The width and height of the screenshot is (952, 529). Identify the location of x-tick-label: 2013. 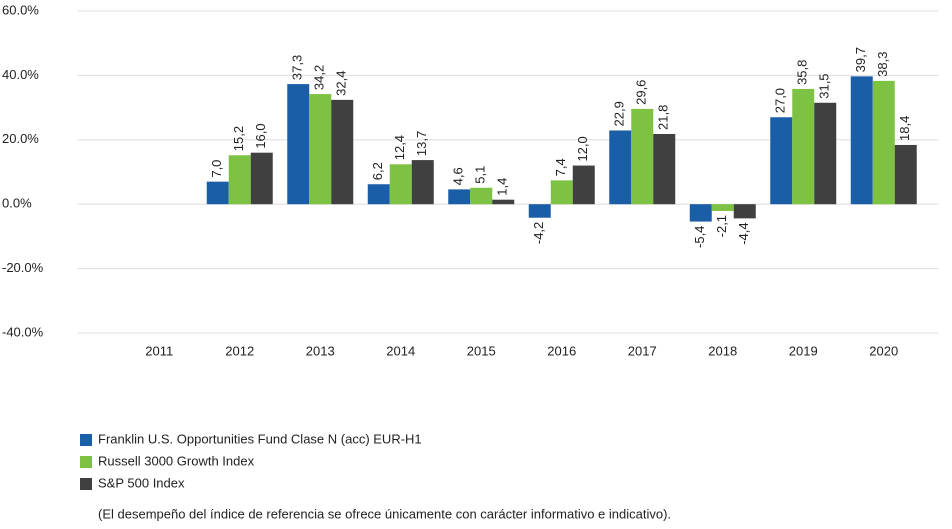
(320, 350).